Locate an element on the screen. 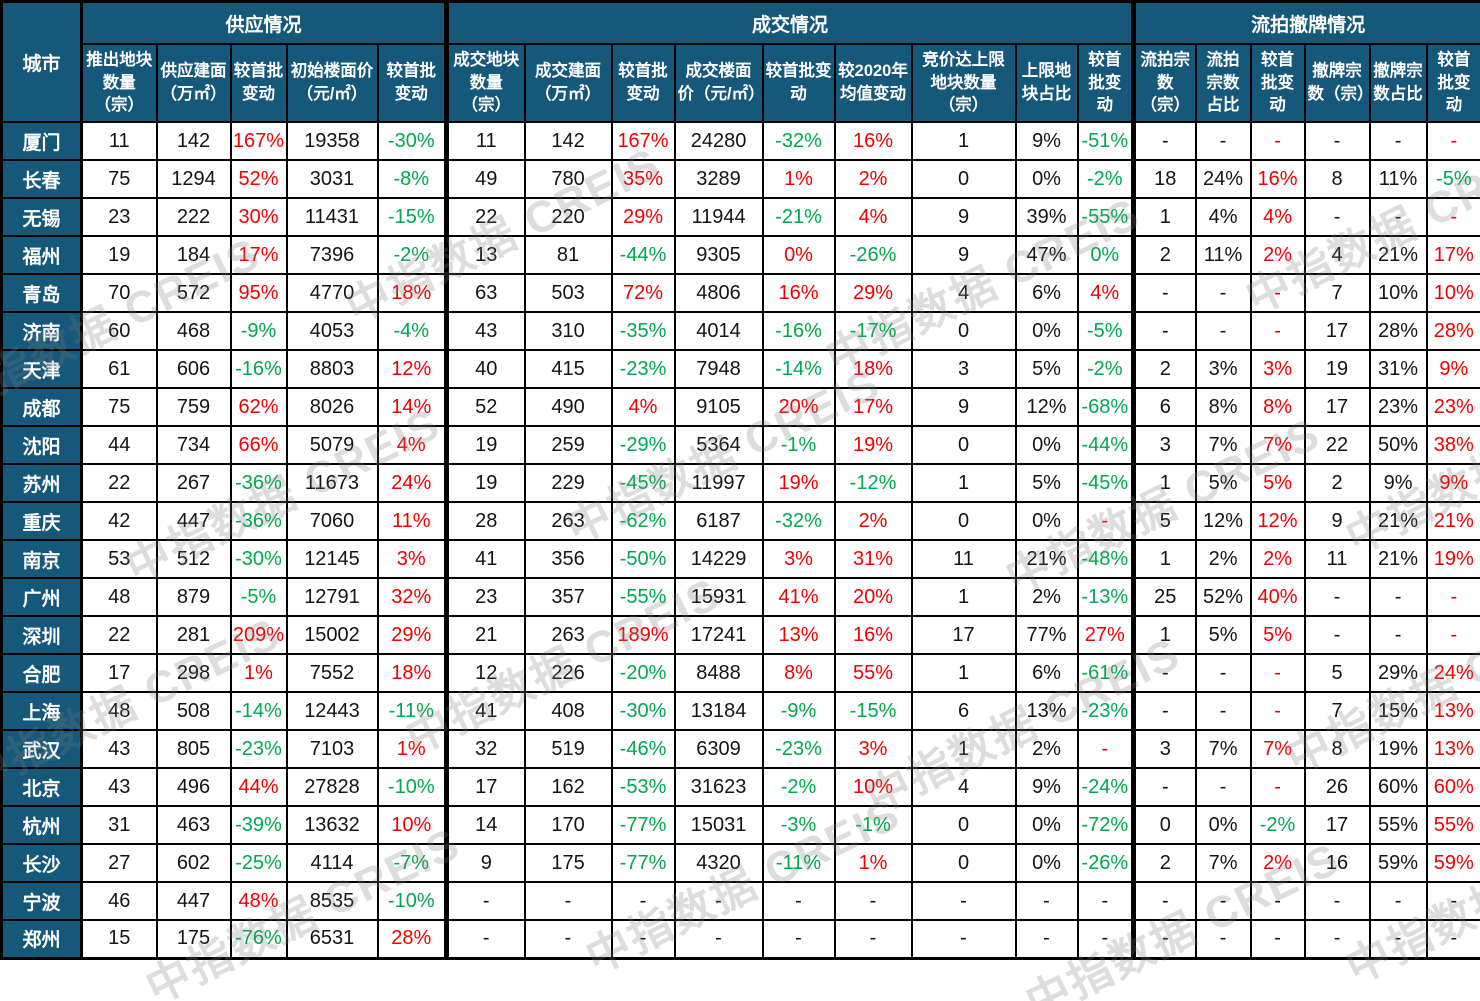 Image resolution: width=1480 pixels, height=1001 pixels. data-cell: 222 is located at coordinates (193, 217).